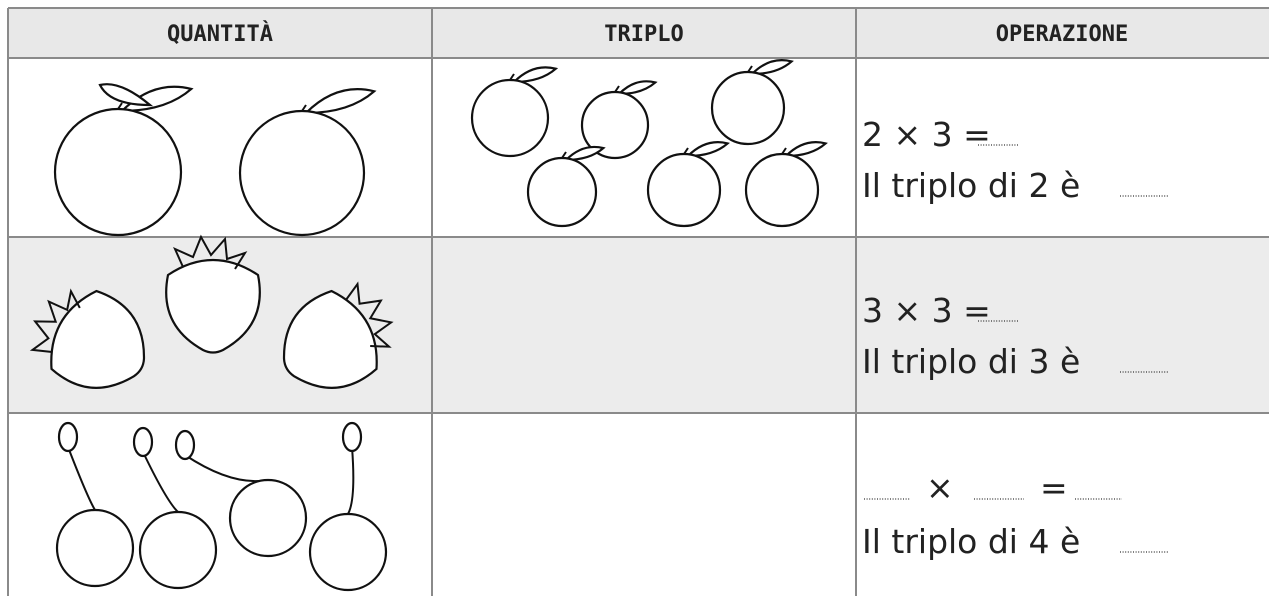 This screenshot has height=596, width=1269. I want to click on header-cell: TRIPLO, so click(643, 34).